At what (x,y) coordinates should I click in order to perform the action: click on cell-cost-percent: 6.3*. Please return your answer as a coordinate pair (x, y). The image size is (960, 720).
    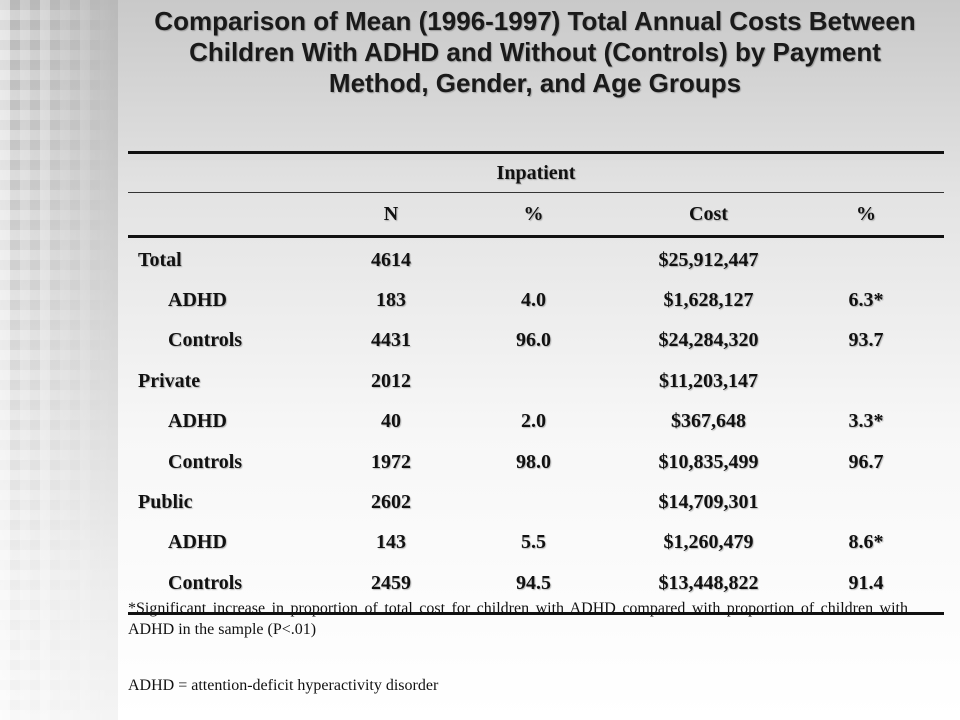
    Looking at the image, I should click on (866, 300).